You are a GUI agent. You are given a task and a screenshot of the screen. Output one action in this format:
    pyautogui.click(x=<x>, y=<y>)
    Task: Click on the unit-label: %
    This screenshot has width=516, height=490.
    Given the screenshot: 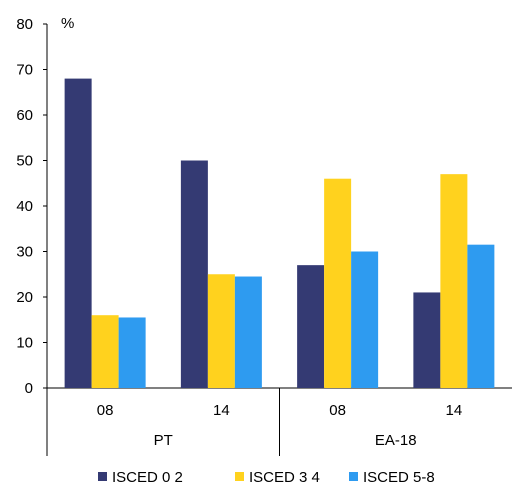 What is the action you would take?
    pyautogui.click(x=67, y=23)
    